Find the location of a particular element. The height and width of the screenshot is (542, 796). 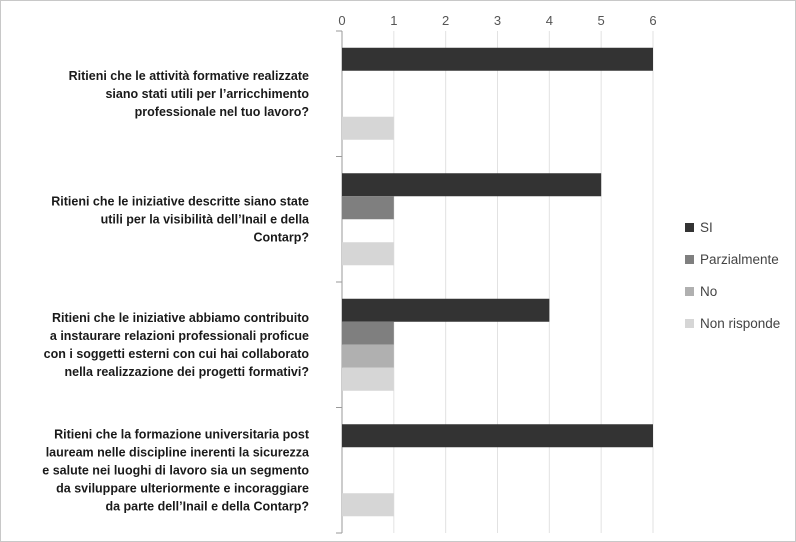

x-tick-label: 0 is located at coordinates (341, 20).